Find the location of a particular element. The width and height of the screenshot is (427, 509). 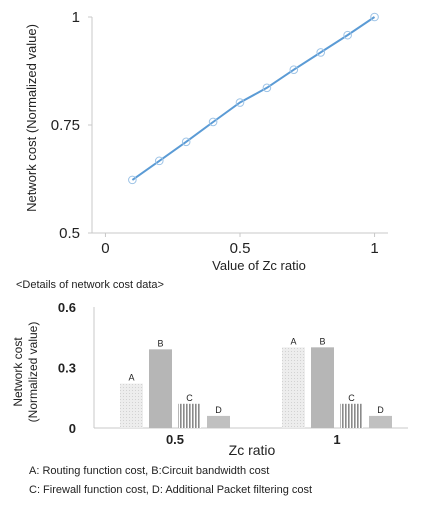

line-y-tick-label: 0.75 is located at coordinates (65, 125).